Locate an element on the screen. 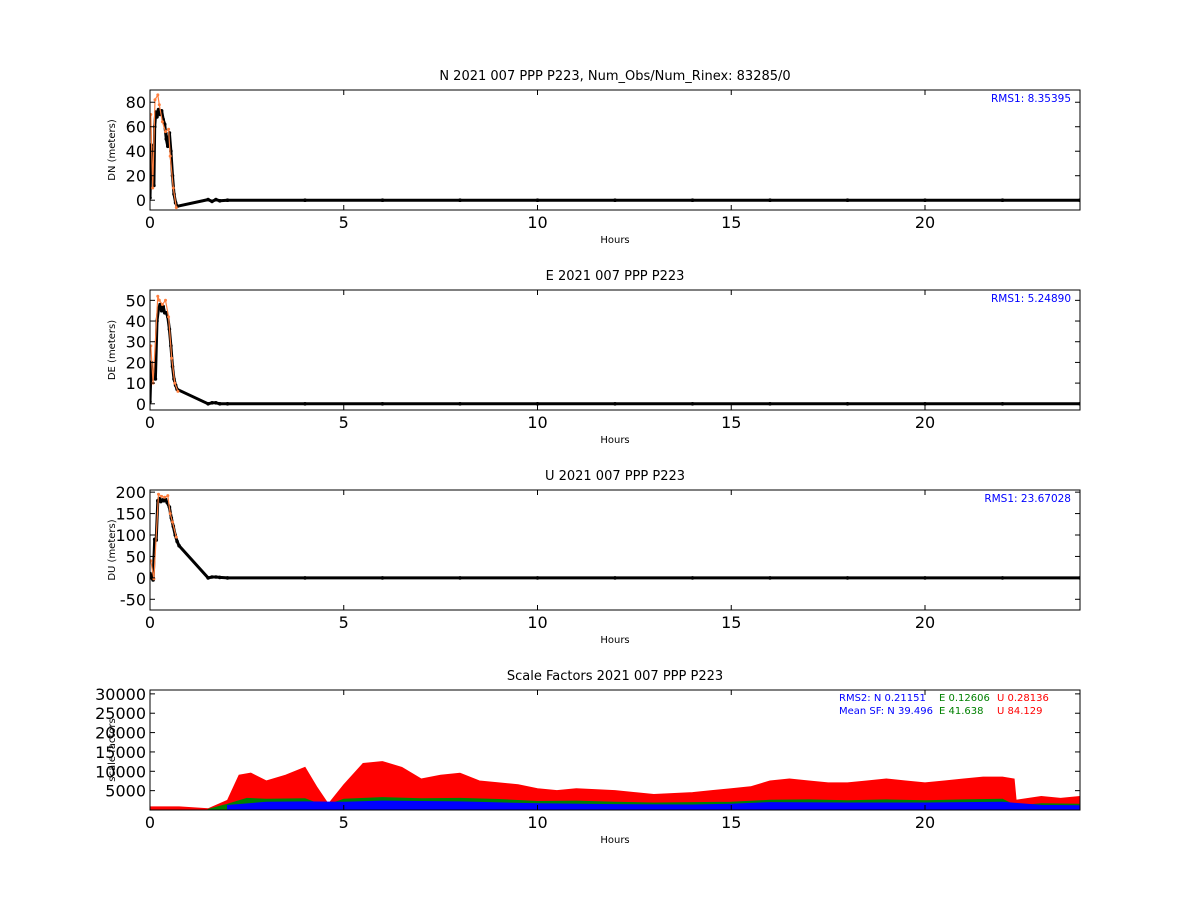 Image resolution: width=1200 pixels, height=900 pixels. x-tick-label: 15 is located at coordinates (731, 822).